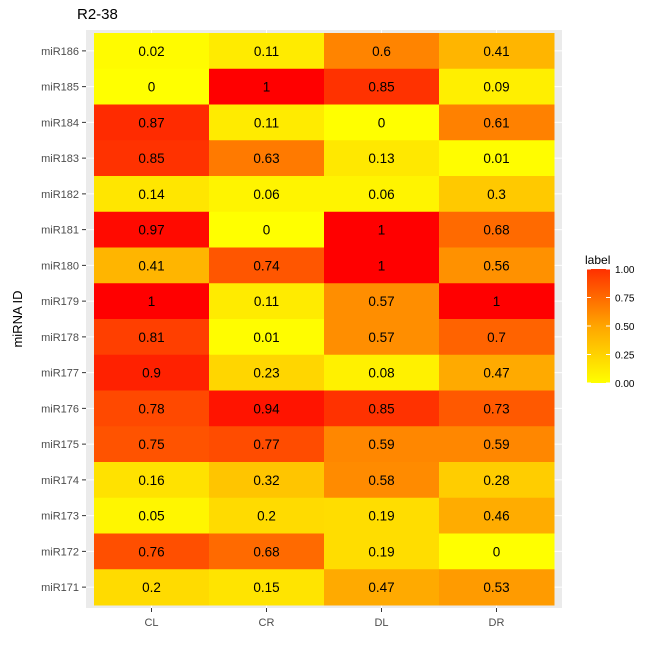 This screenshot has height=653, width=653. I want to click on cell-value-label: 0.6, so click(381, 51).